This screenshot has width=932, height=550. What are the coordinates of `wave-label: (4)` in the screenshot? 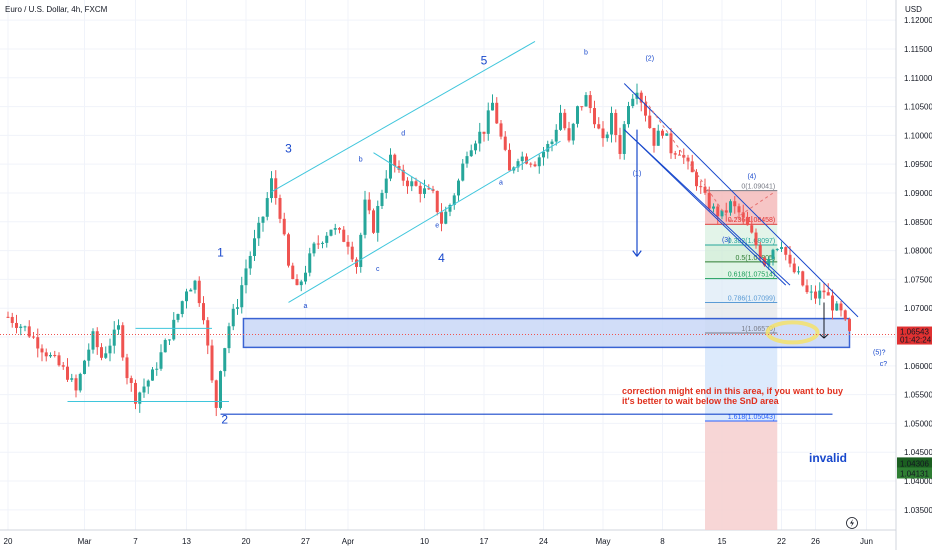 It's located at (751, 177).